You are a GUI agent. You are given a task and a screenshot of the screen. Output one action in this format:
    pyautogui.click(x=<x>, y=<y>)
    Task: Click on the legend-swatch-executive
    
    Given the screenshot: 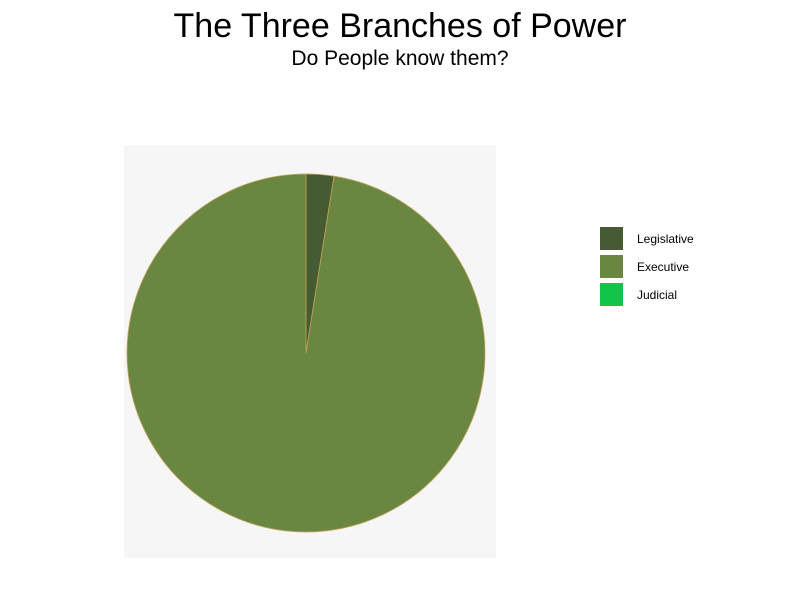 What is the action you would take?
    pyautogui.click(x=611, y=266)
    